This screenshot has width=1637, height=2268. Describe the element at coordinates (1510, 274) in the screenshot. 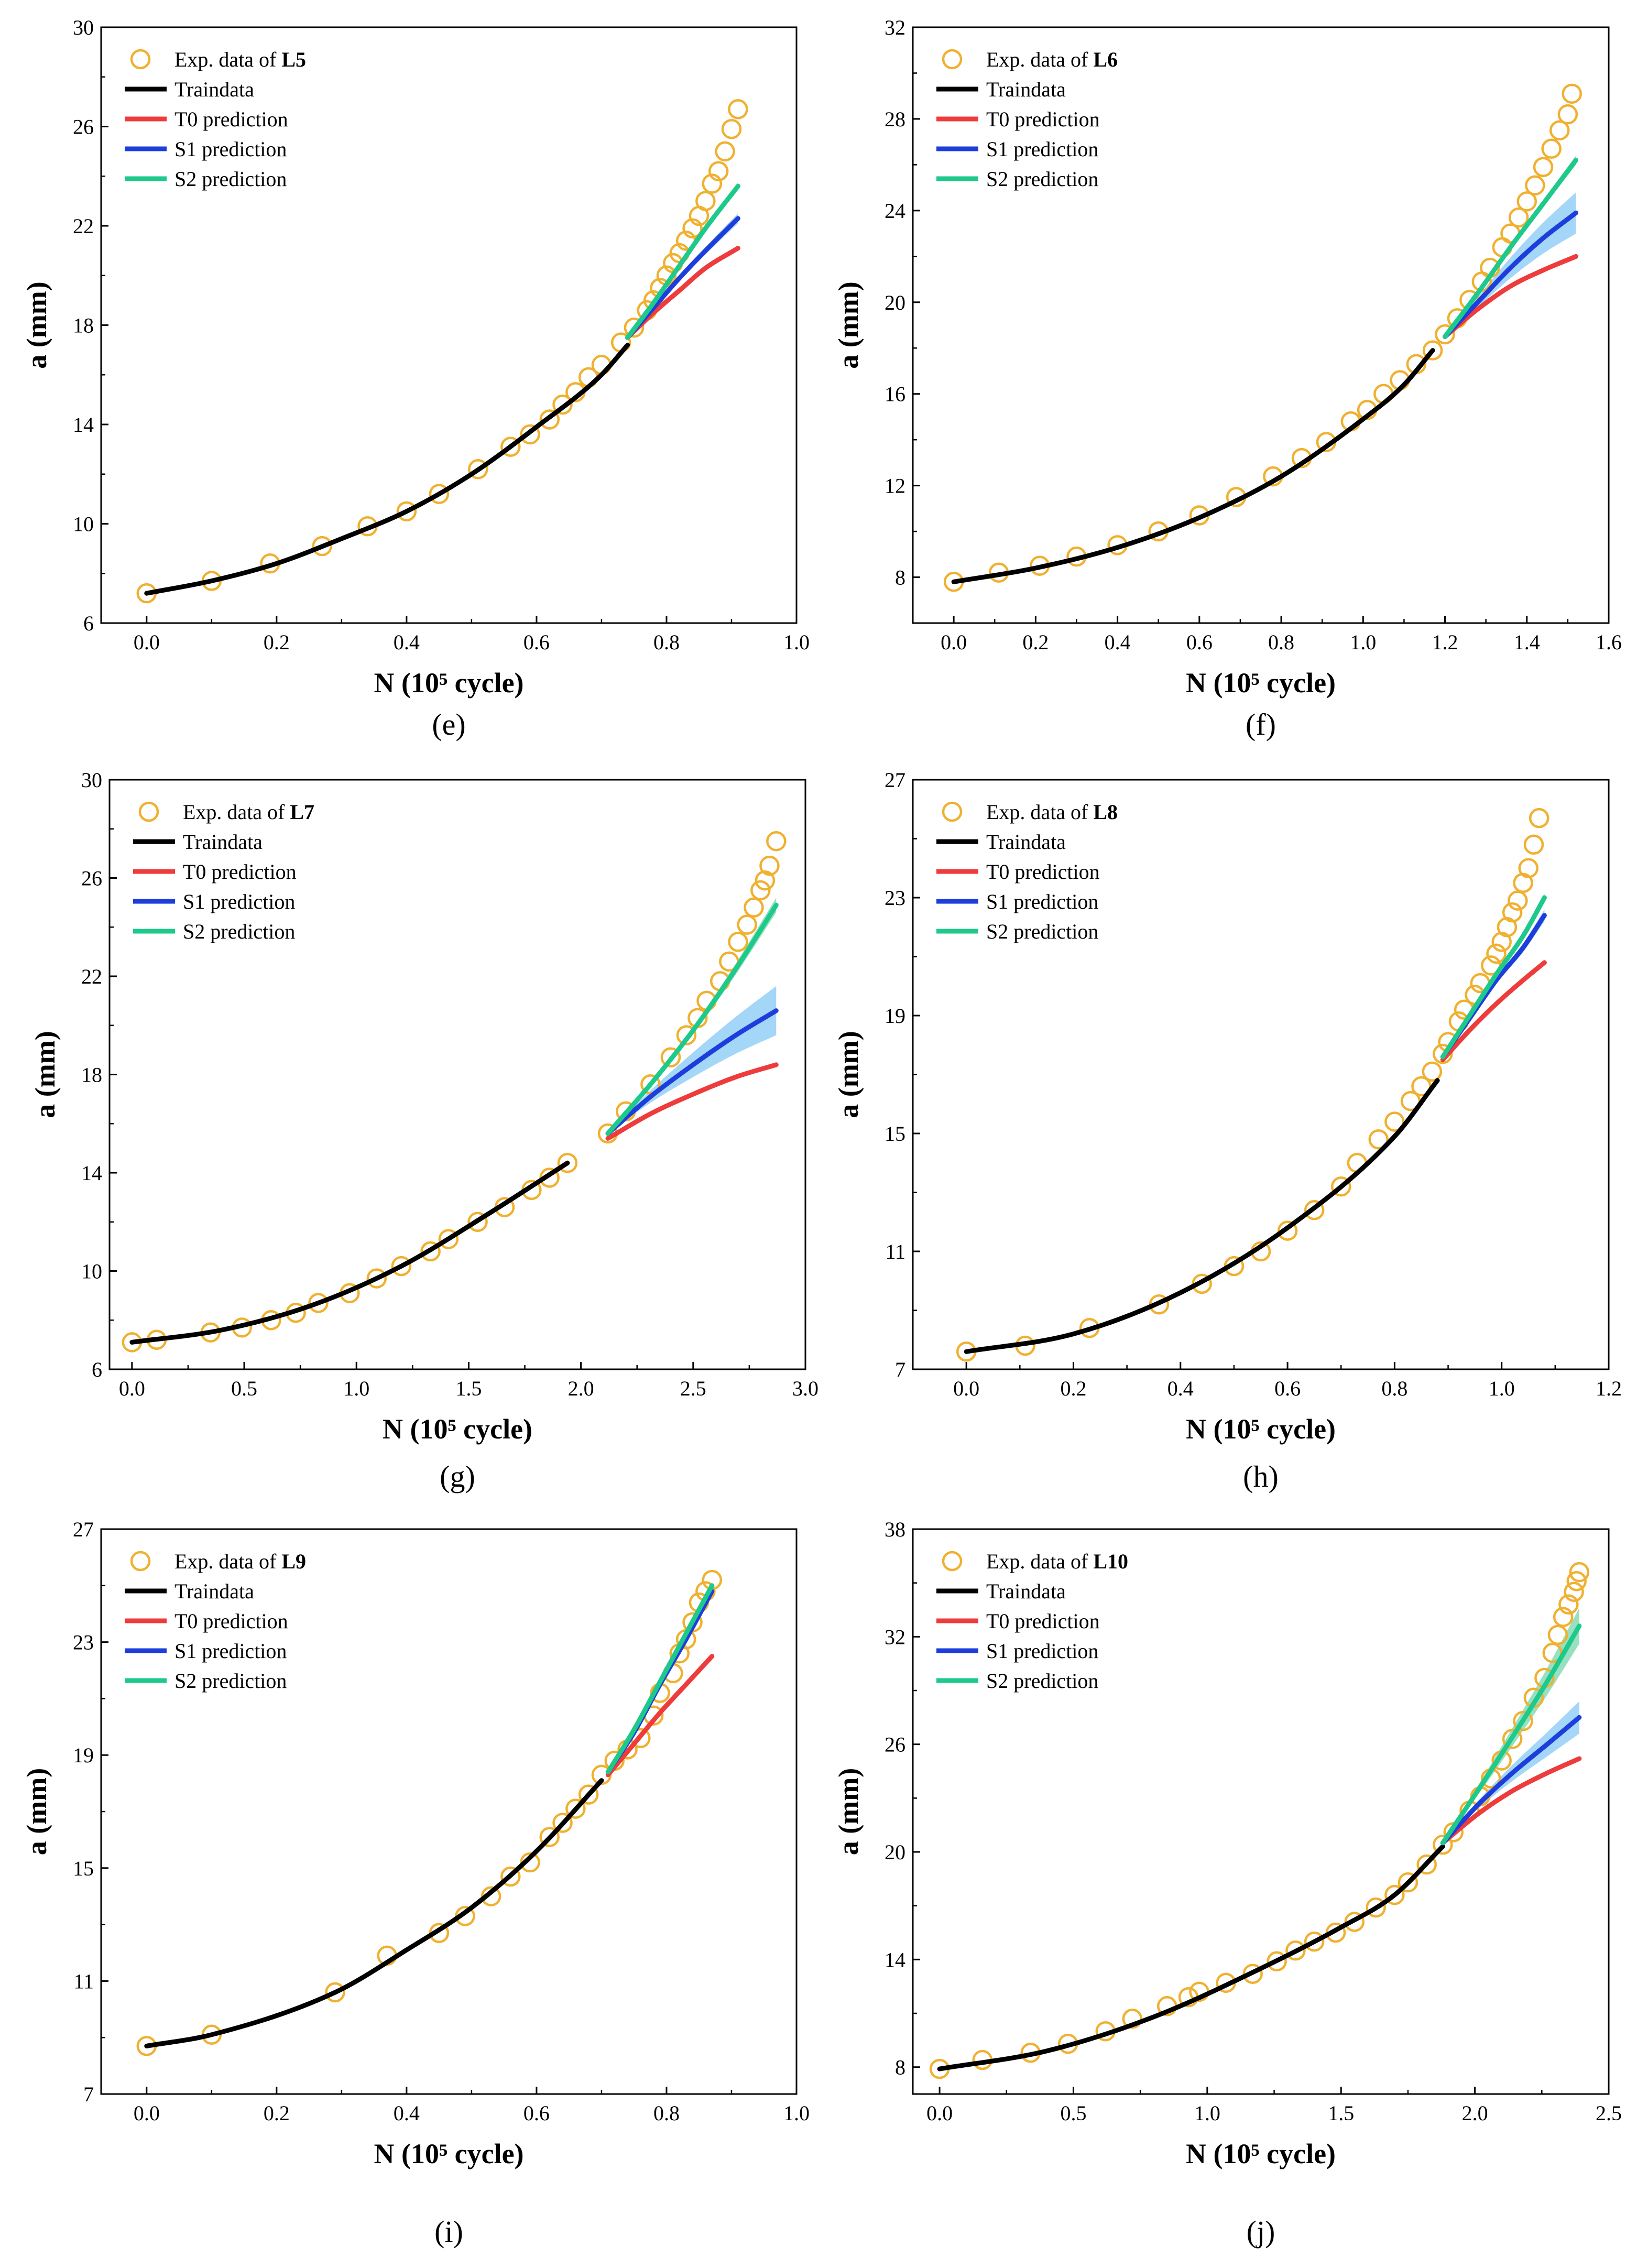

I see `s1-prediction-line` at that location.